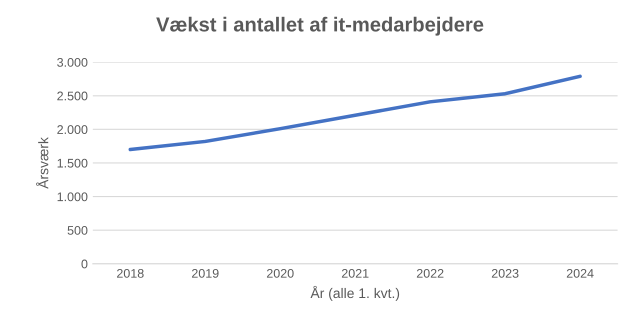 Image resolution: width=640 pixels, height=336 pixels. What do you see at coordinates (72, 129) in the screenshot?
I see `y-tick-label: 2.000` at bounding box center [72, 129].